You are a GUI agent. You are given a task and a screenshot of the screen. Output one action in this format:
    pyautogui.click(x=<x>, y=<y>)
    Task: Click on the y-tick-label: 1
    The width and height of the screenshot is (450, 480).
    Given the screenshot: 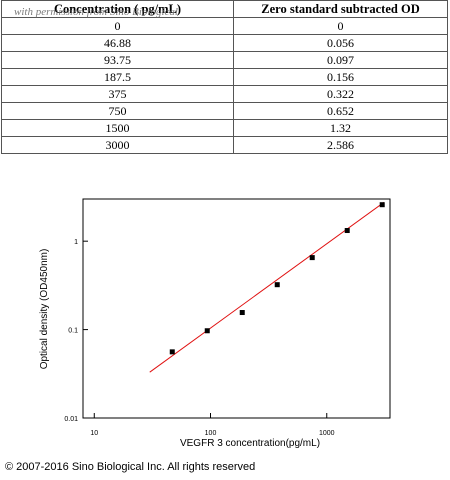 What is the action you would take?
    pyautogui.click(x=76, y=242)
    